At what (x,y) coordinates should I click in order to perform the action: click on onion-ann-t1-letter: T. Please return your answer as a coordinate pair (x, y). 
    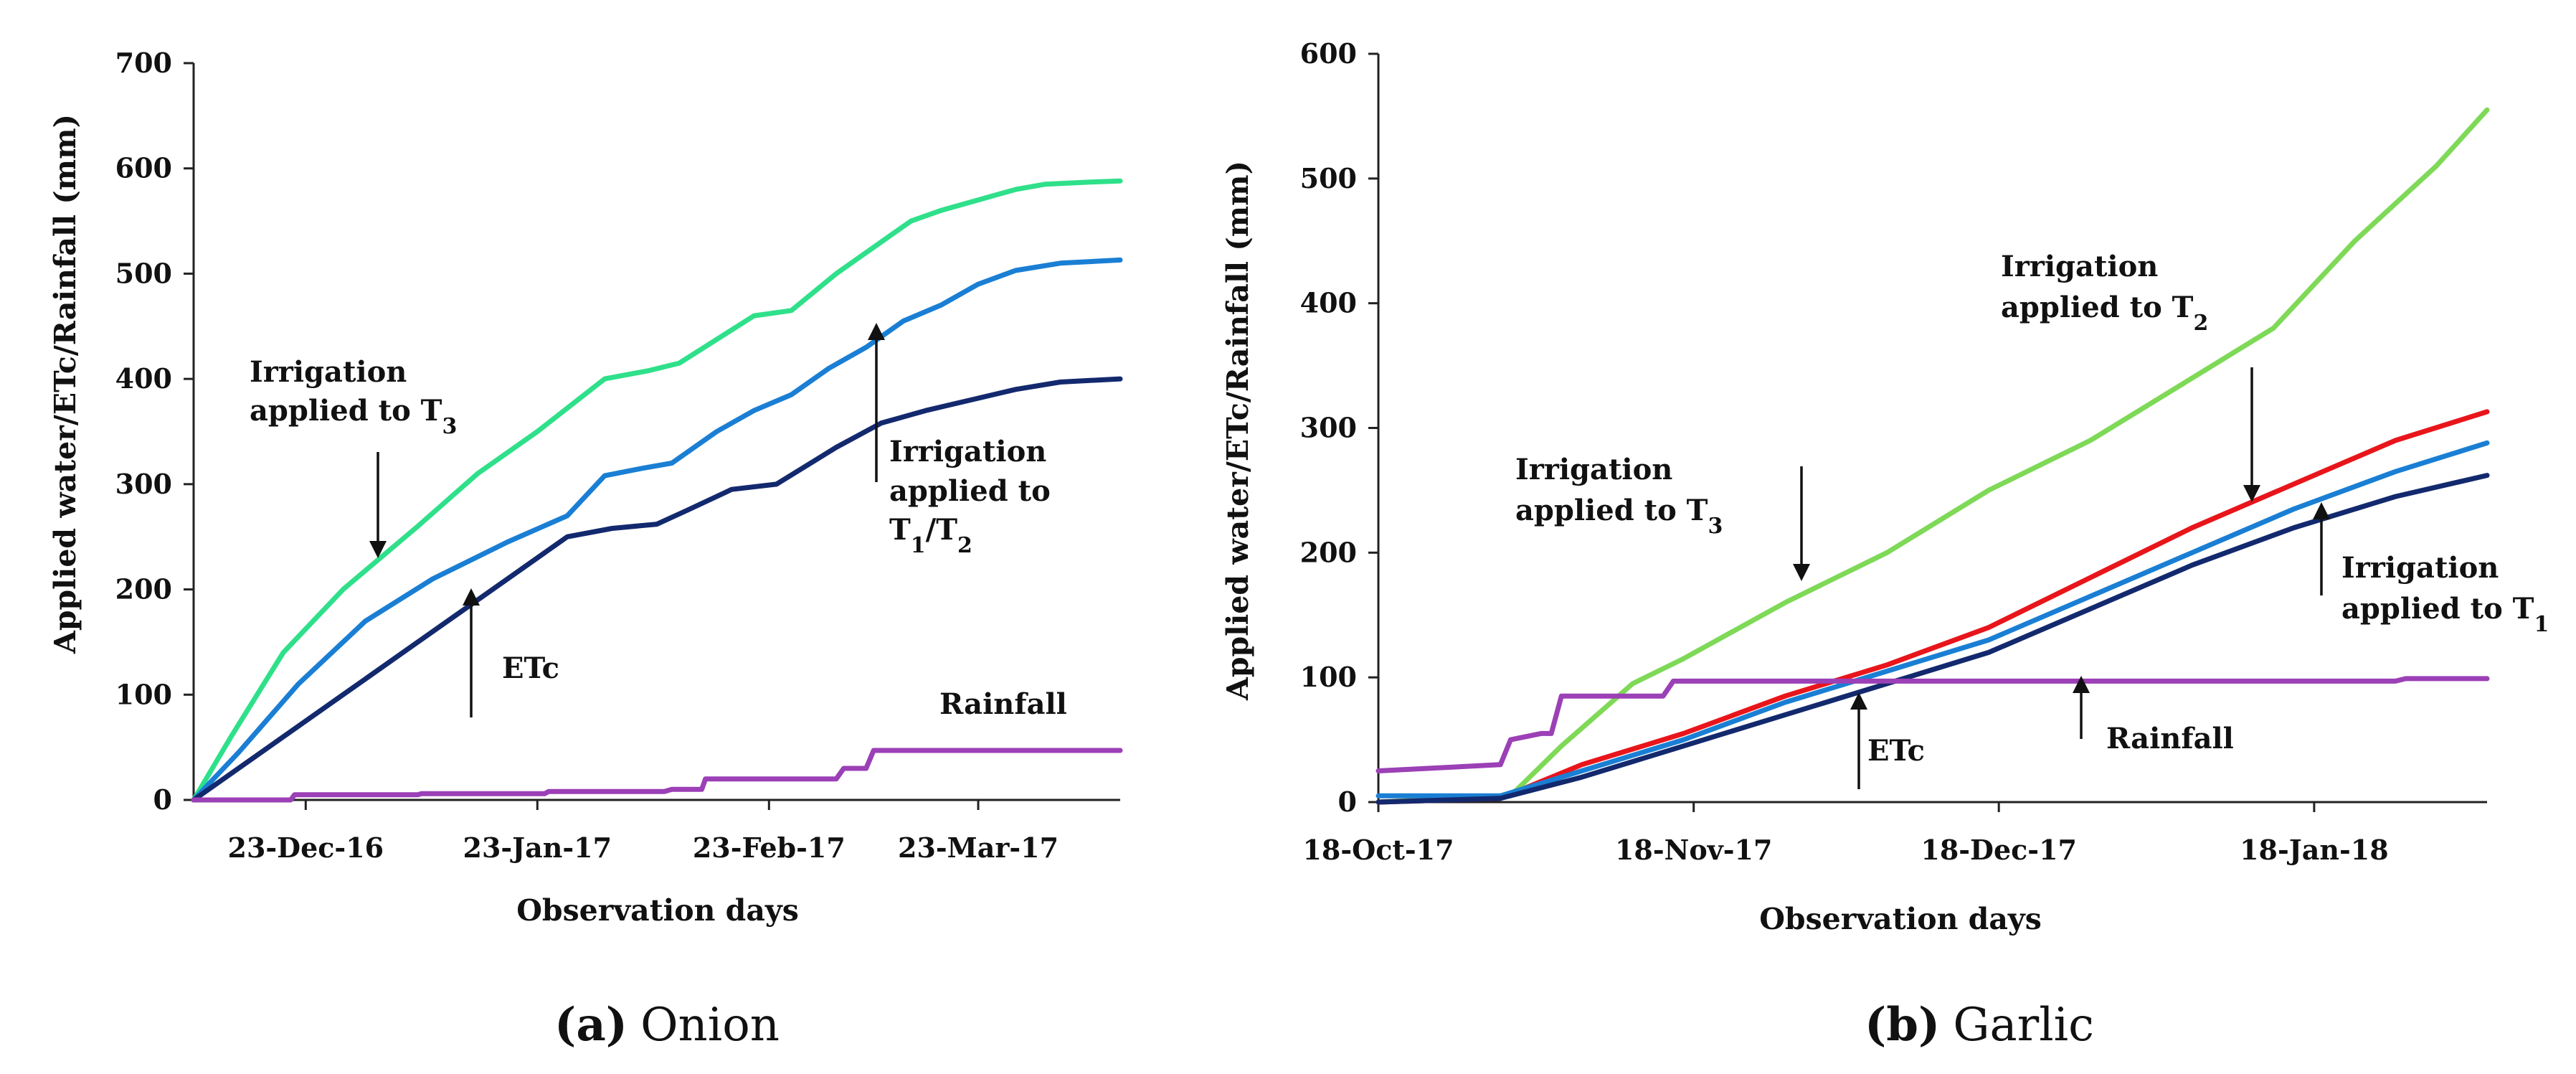
    Looking at the image, I should click on (900, 530).